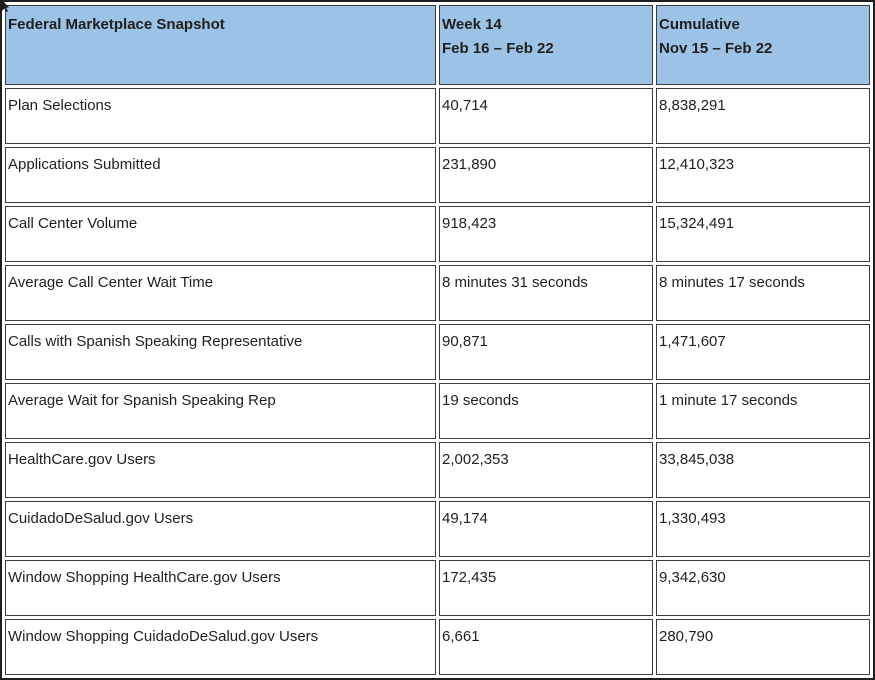  I want to click on metric-label: Call Center Volume, so click(220, 234).